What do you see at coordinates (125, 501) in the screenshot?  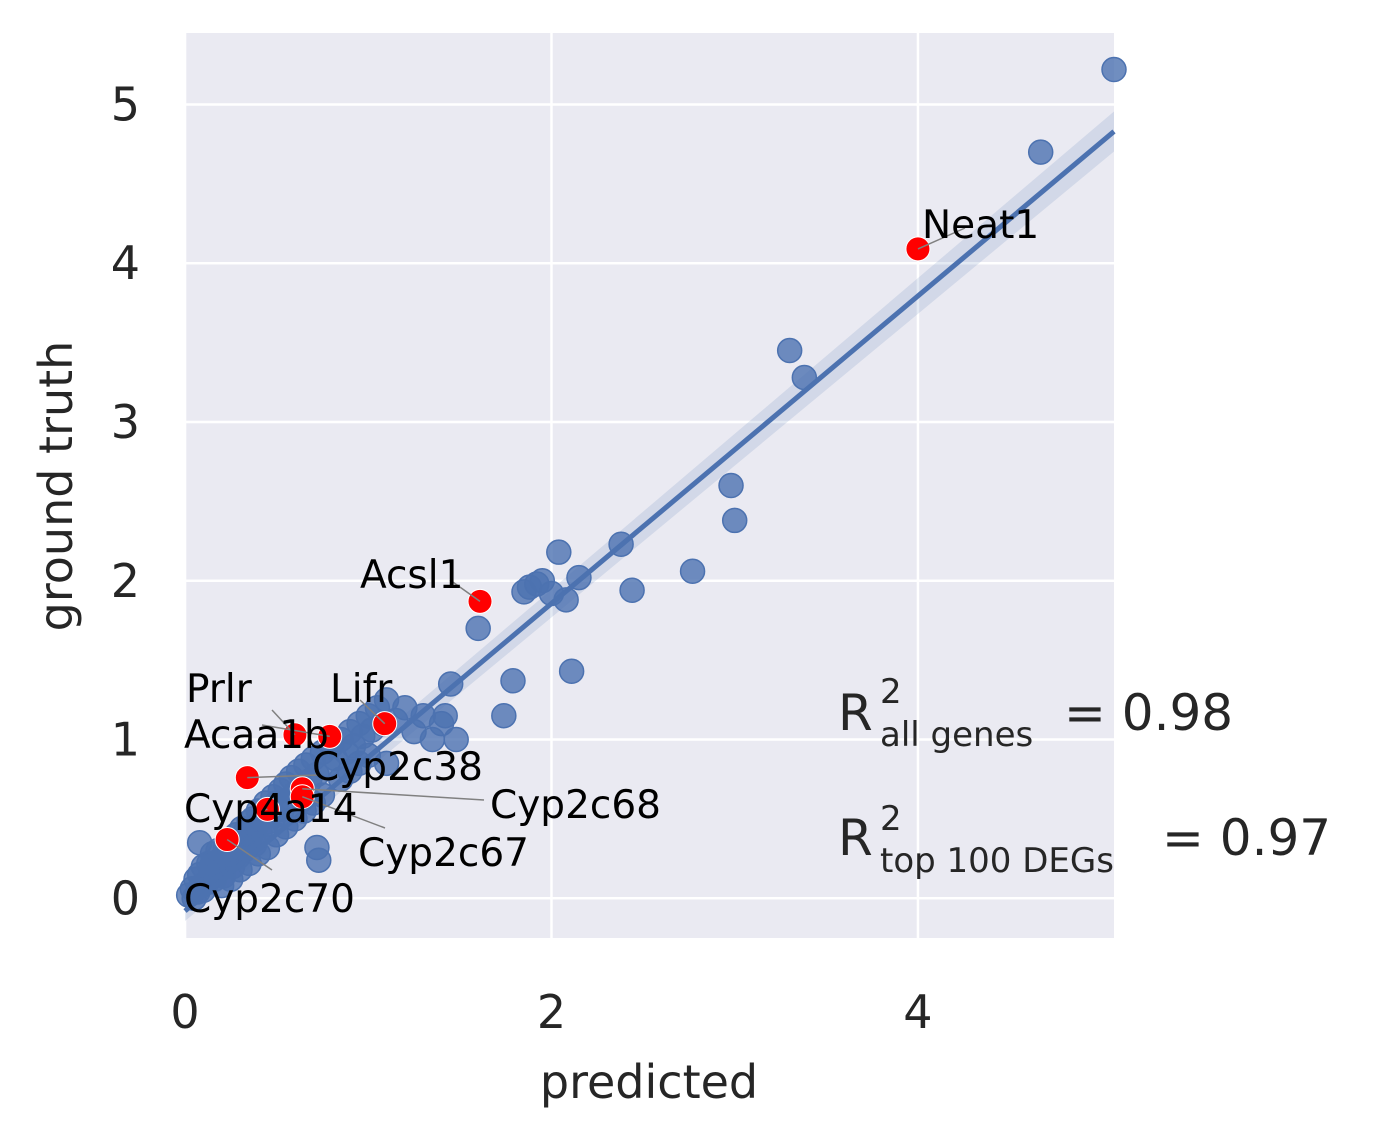 I see `y-tick-labels: 0 1 2 3 4 5` at bounding box center [125, 501].